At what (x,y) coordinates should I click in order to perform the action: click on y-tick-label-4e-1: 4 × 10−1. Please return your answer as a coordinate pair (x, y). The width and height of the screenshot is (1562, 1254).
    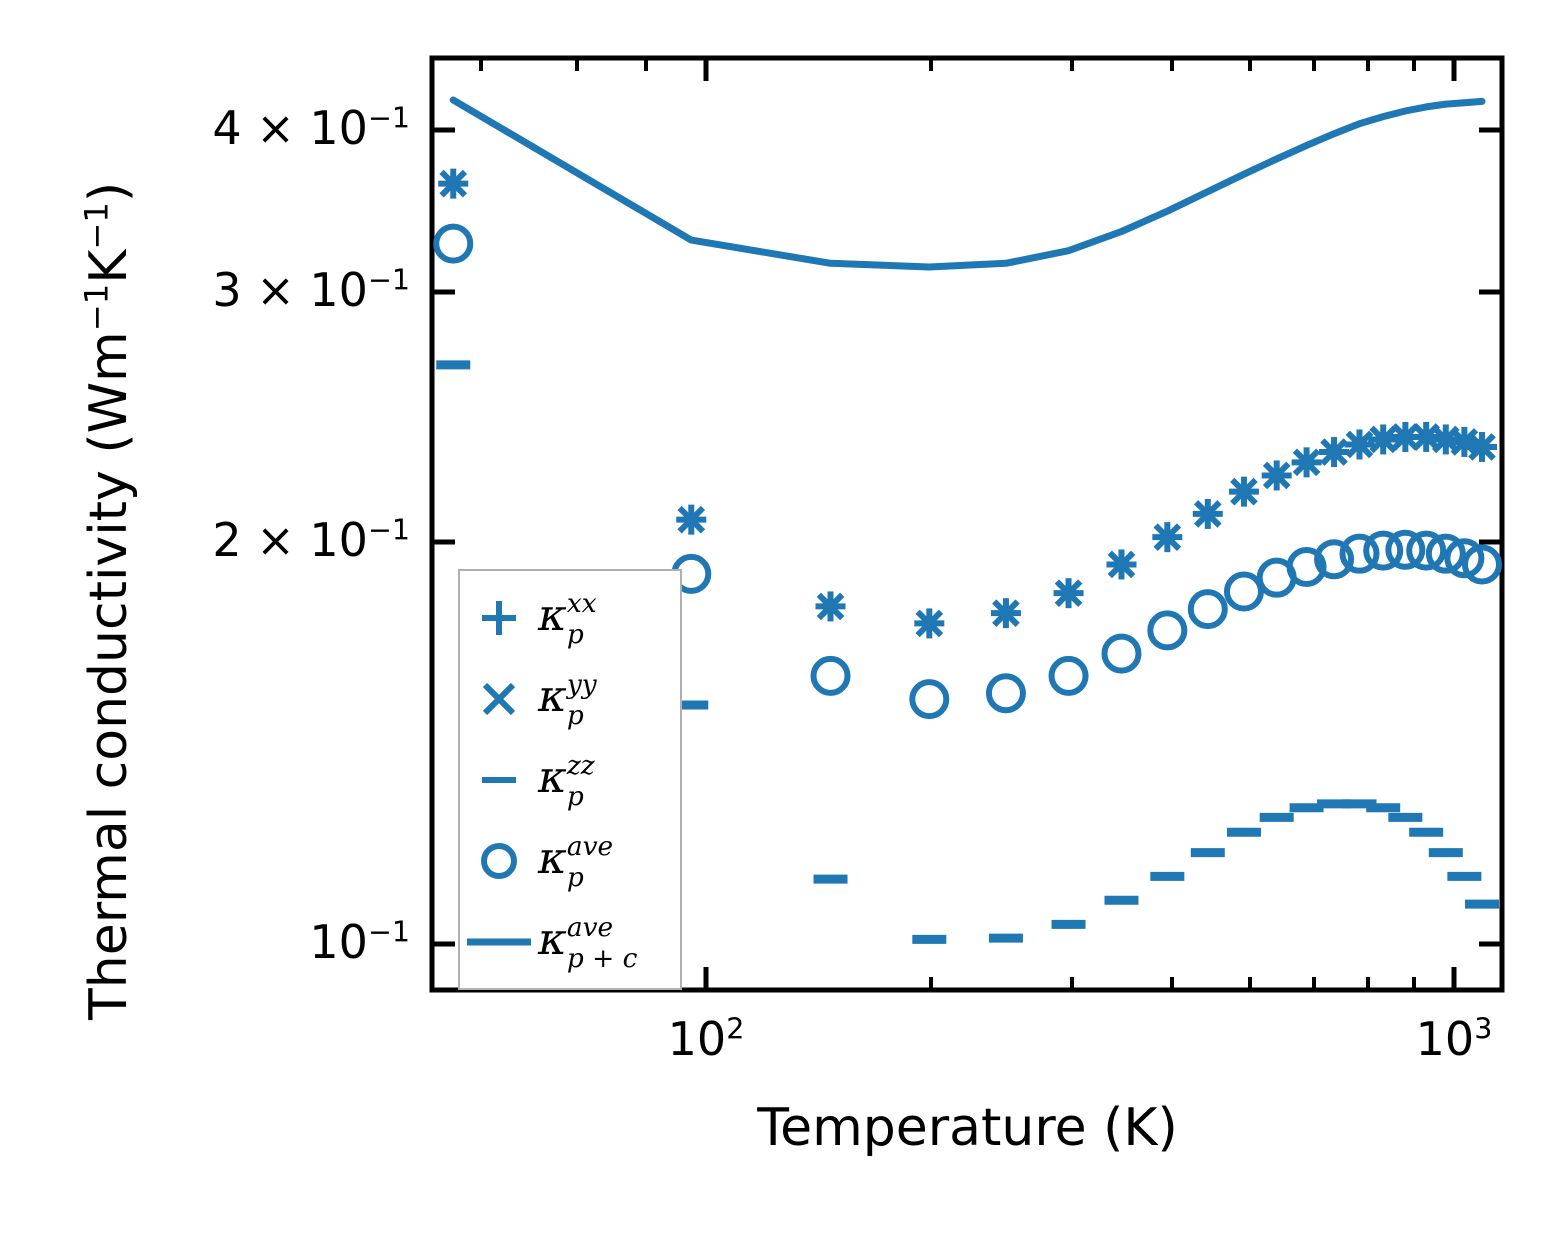
    Looking at the image, I should click on (311, 128).